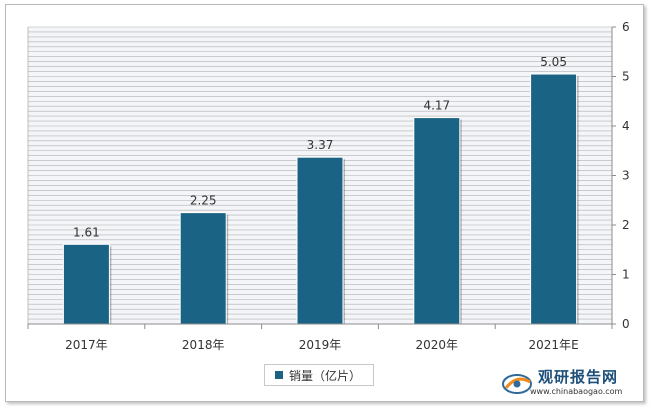 The height and width of the screenshot is (407, 651). Describe the element at coordinates (626, 225) in the screenshot. I see `y-tick-label: 2` at that location.